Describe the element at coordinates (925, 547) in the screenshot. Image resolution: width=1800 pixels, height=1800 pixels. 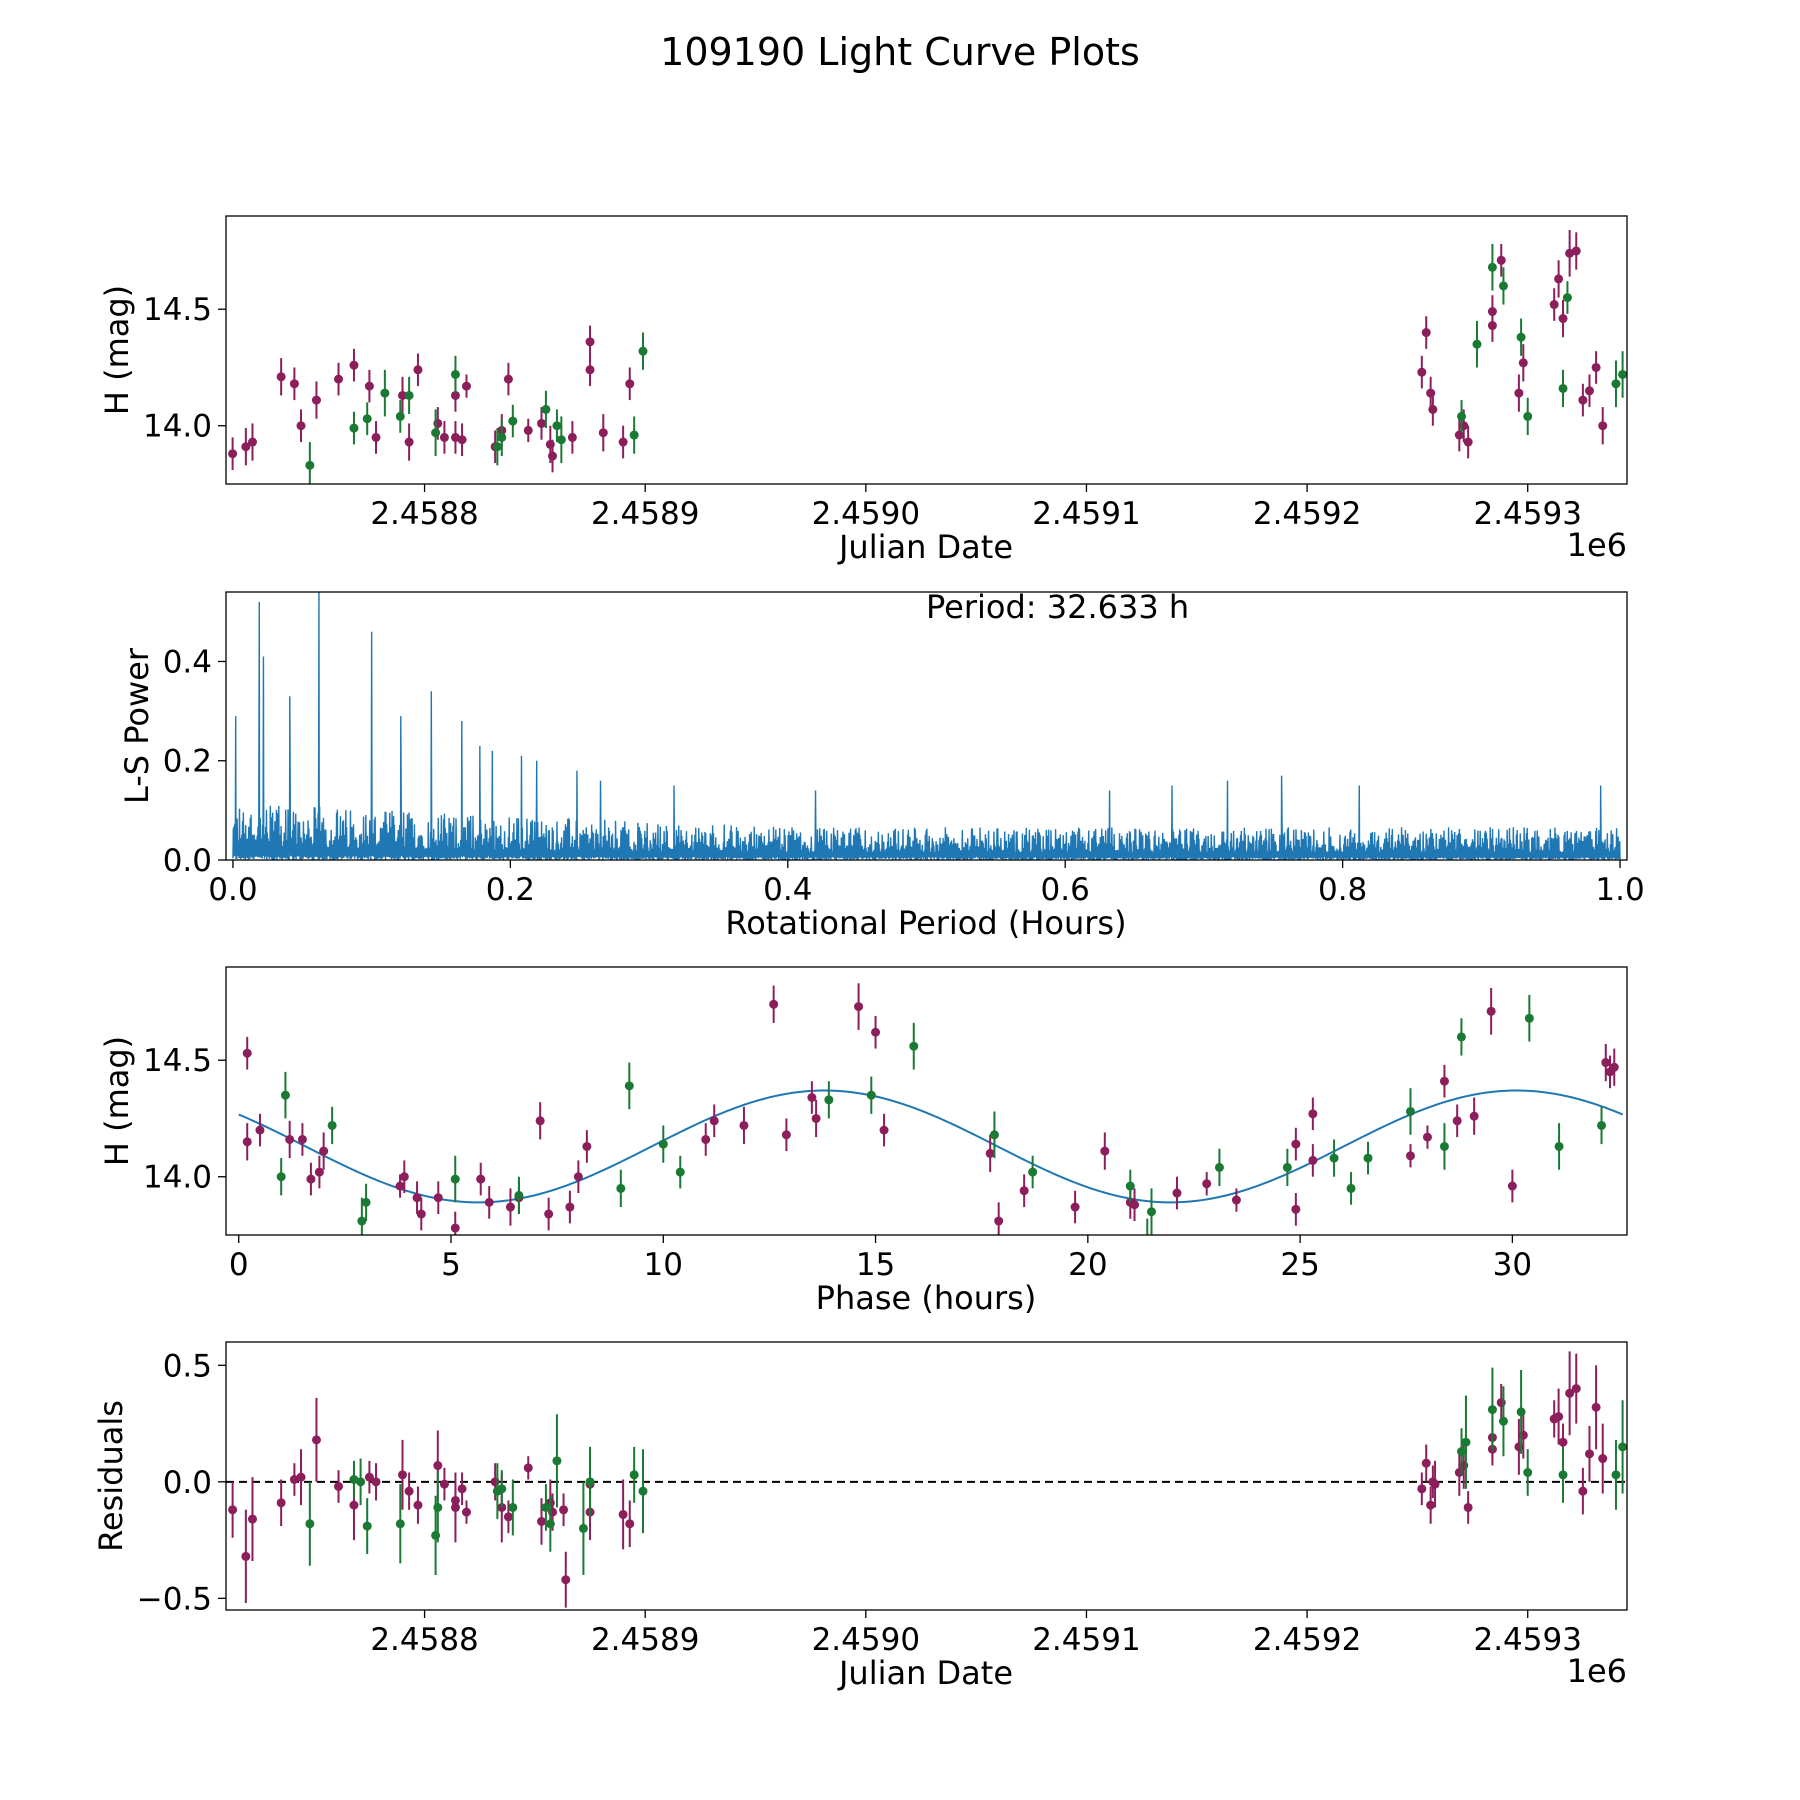
I see `light-curve-xlabel: Julian Date` at that location.